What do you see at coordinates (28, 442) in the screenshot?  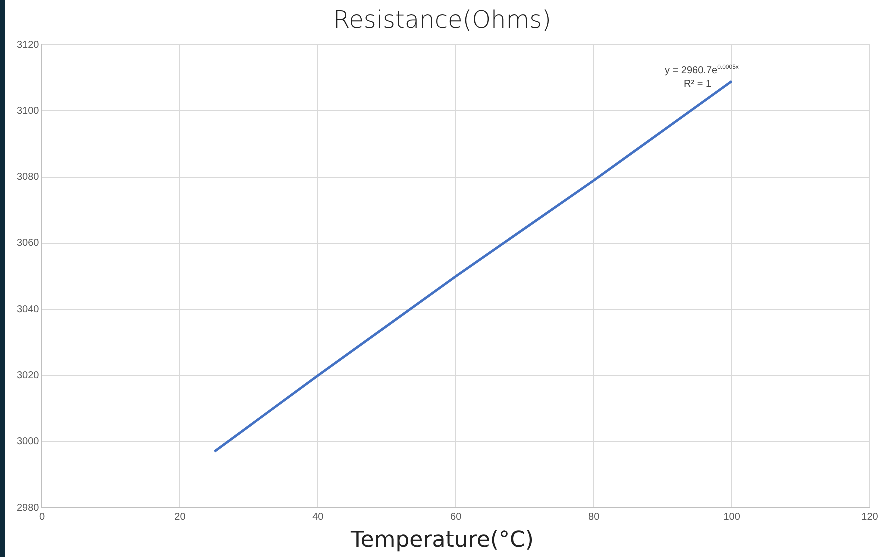 I see `y-tick-label: 3000` at bounding box center [28, 442].